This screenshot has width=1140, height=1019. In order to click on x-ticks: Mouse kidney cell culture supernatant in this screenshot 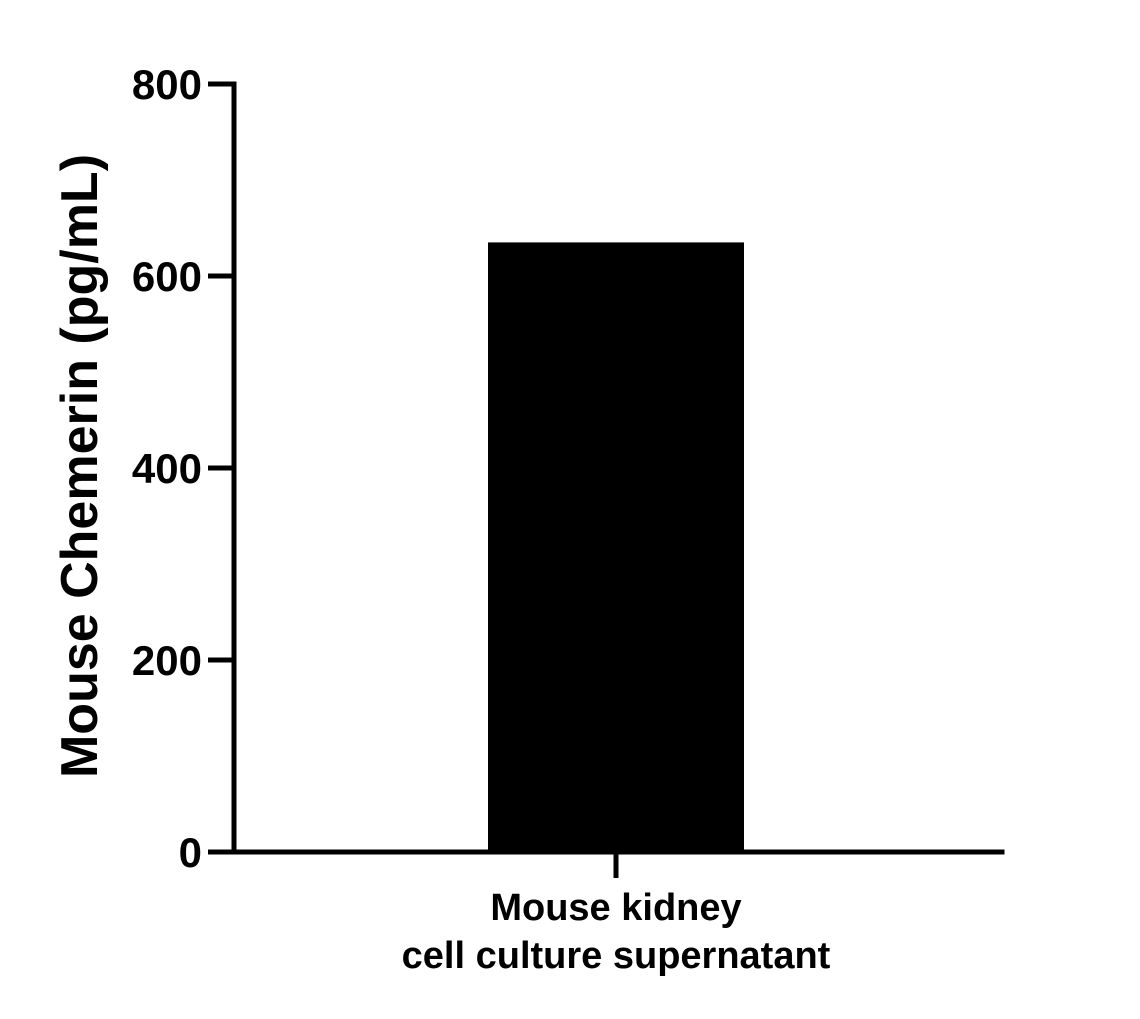, I will do `click(616, 914)`.